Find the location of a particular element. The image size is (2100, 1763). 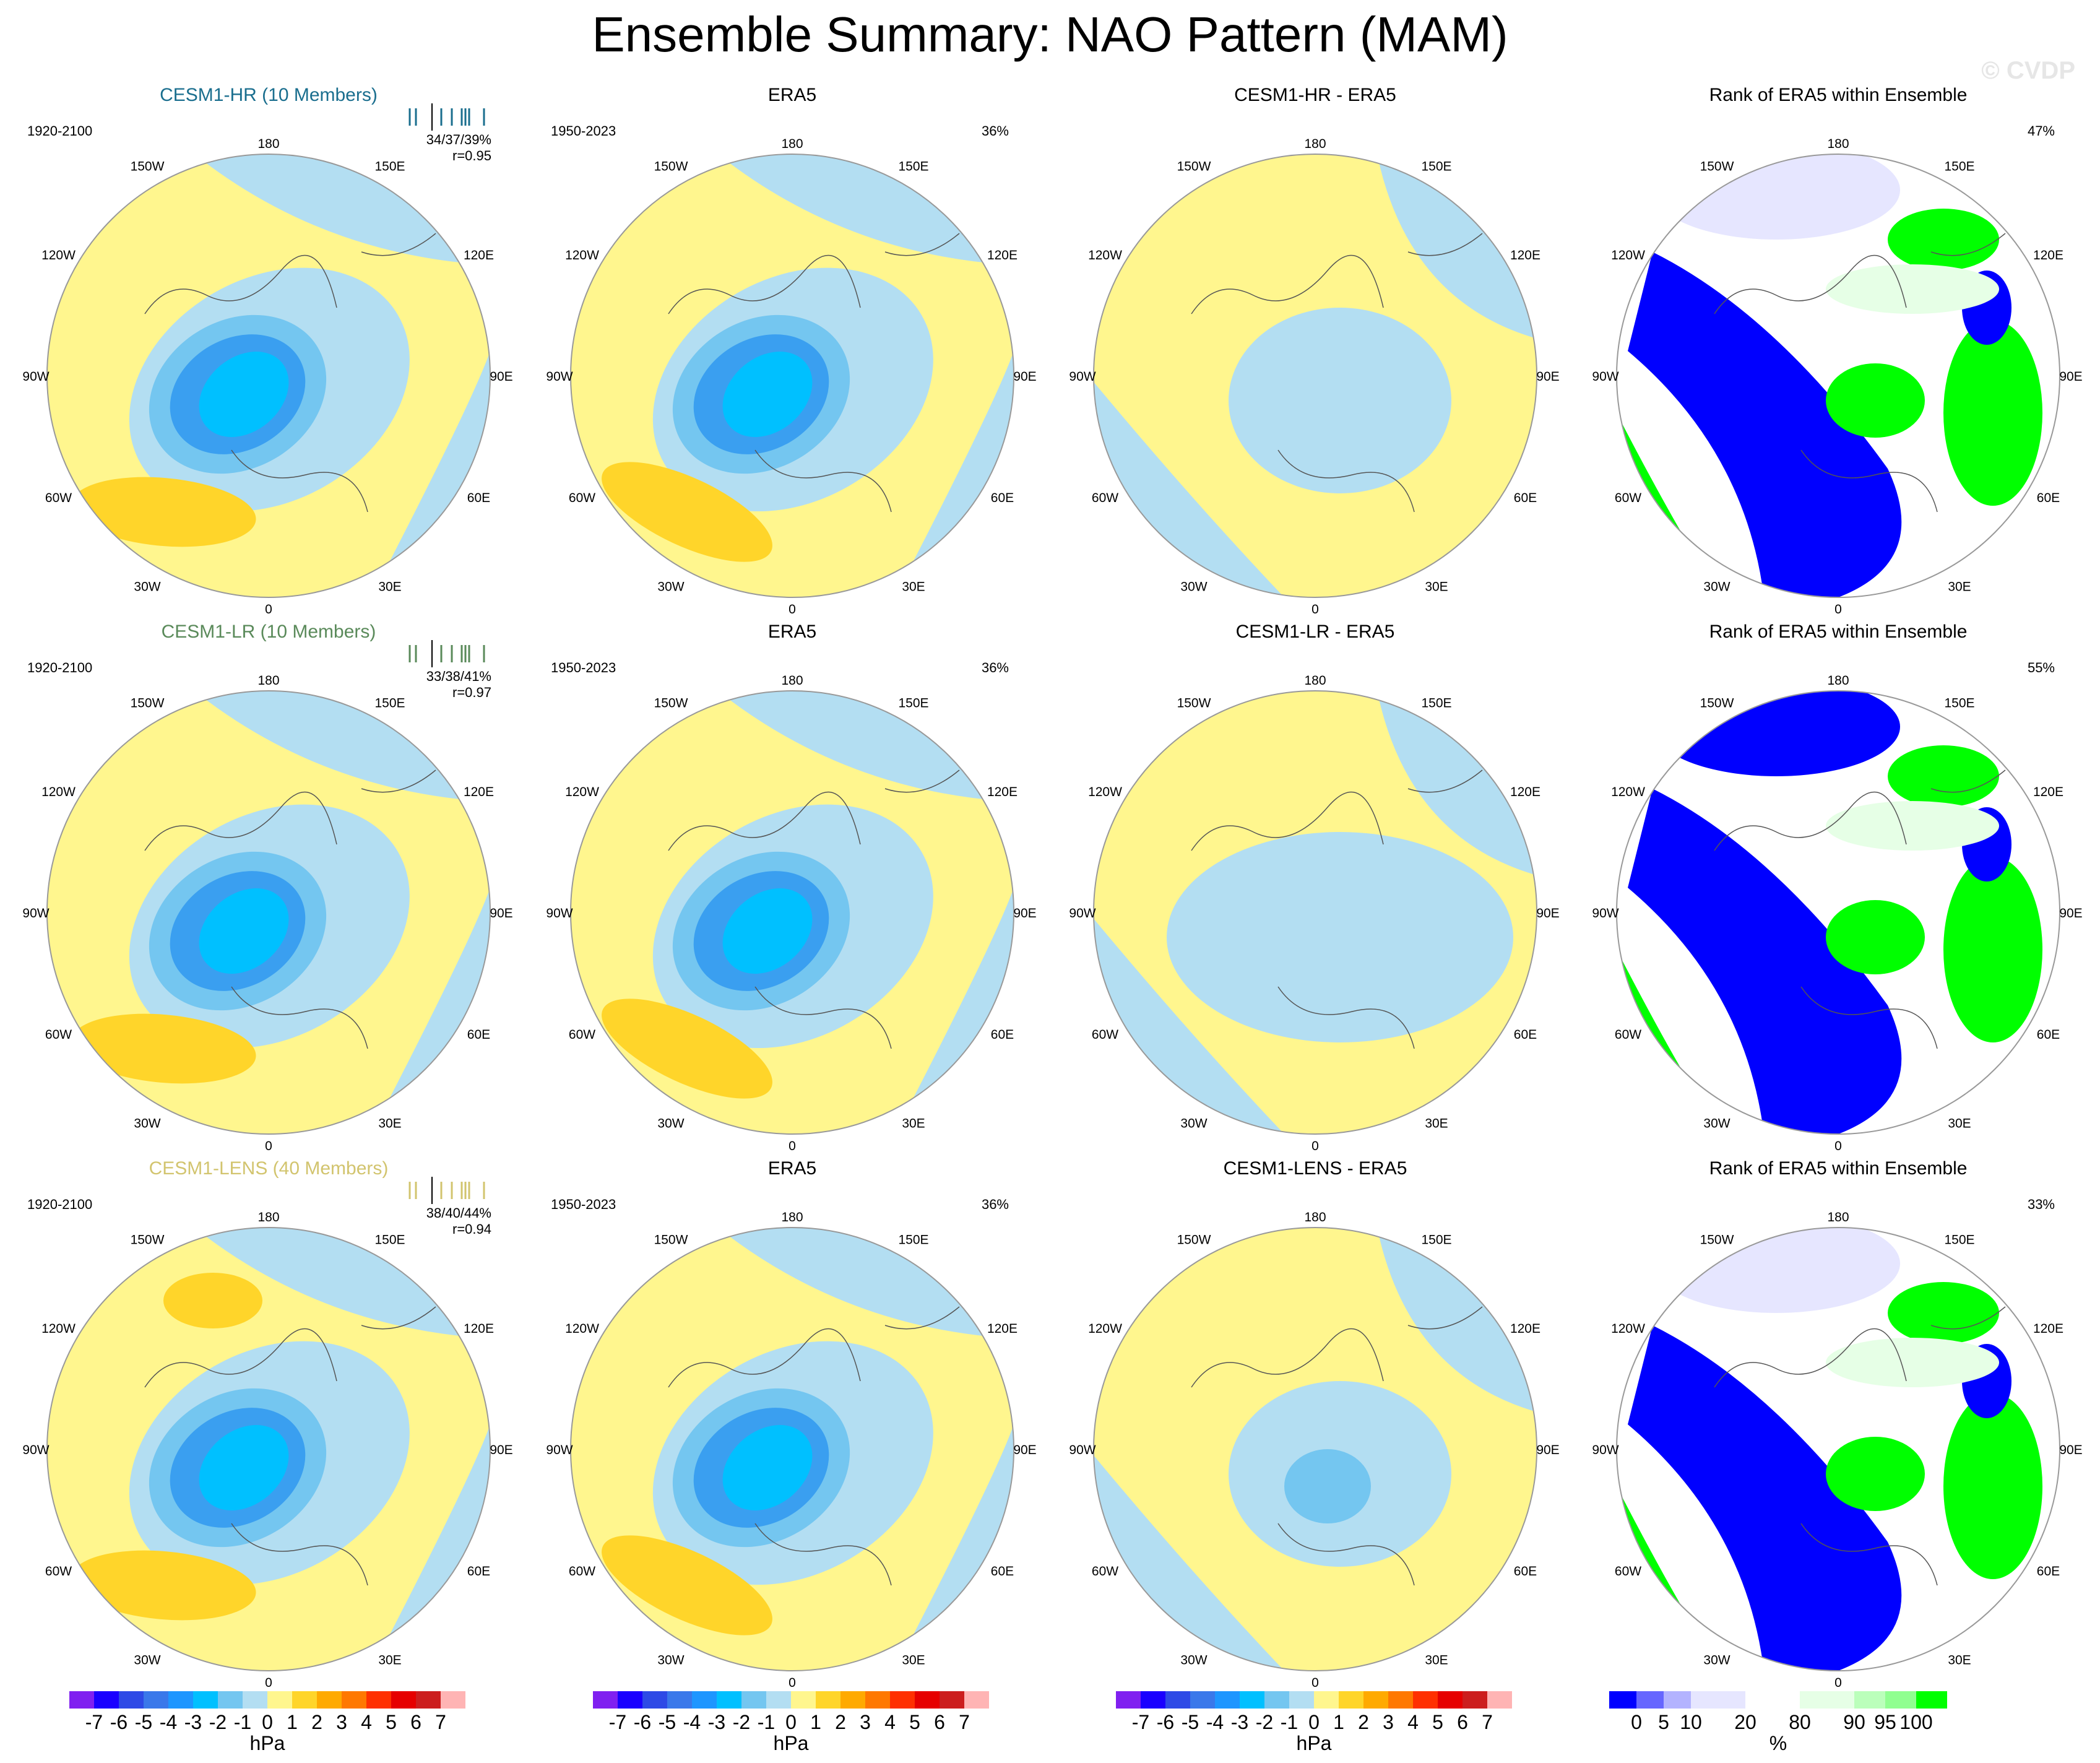

longitude-label: 150E is located at coordinates (389, 167).